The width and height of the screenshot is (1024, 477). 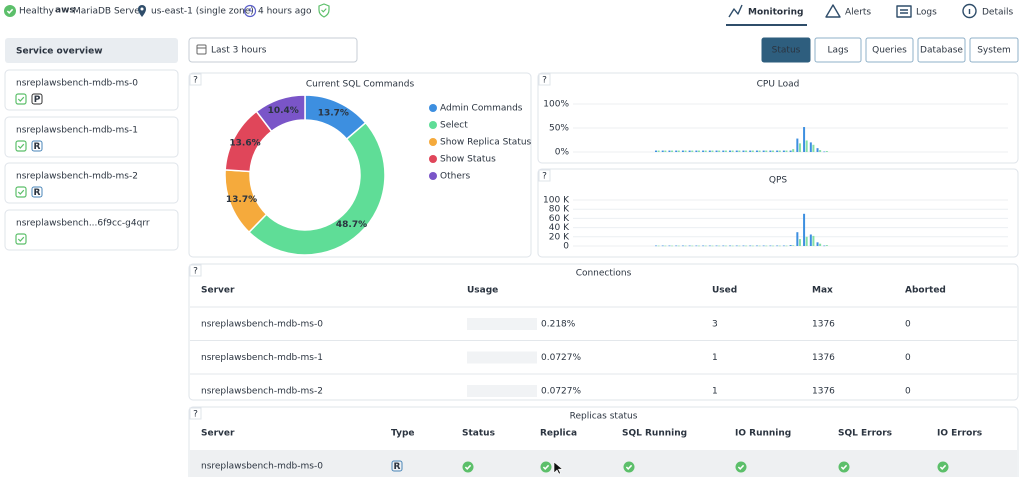 I want to click on legend-label: Others, so click(x=455, y=177).